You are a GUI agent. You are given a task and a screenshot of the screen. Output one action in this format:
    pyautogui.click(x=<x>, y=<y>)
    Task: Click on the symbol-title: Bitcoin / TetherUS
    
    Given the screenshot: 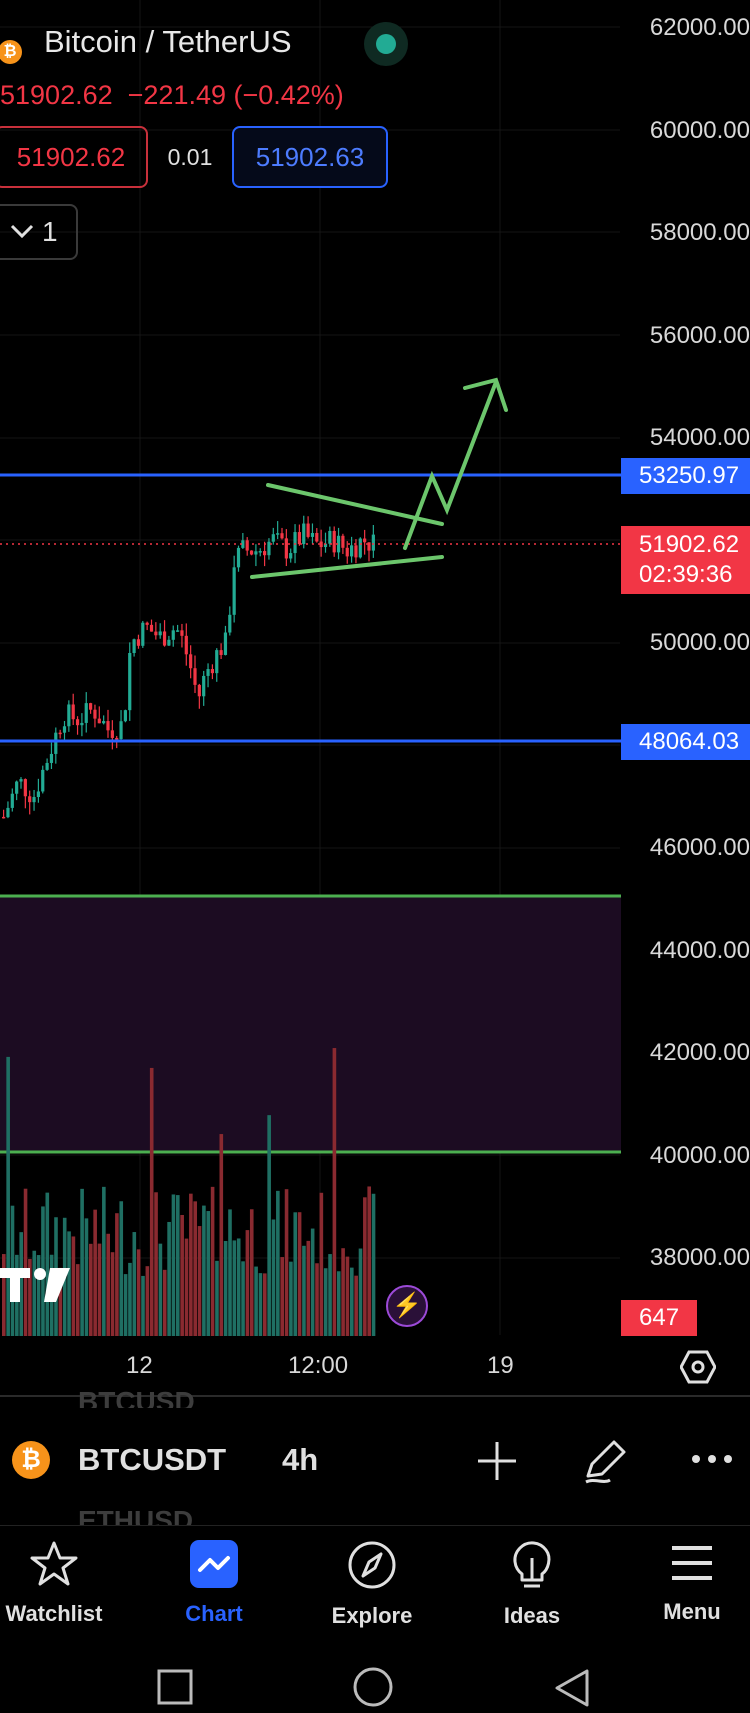 What is the action you would take?
    pyautogui.click(x=168, y=41)
    